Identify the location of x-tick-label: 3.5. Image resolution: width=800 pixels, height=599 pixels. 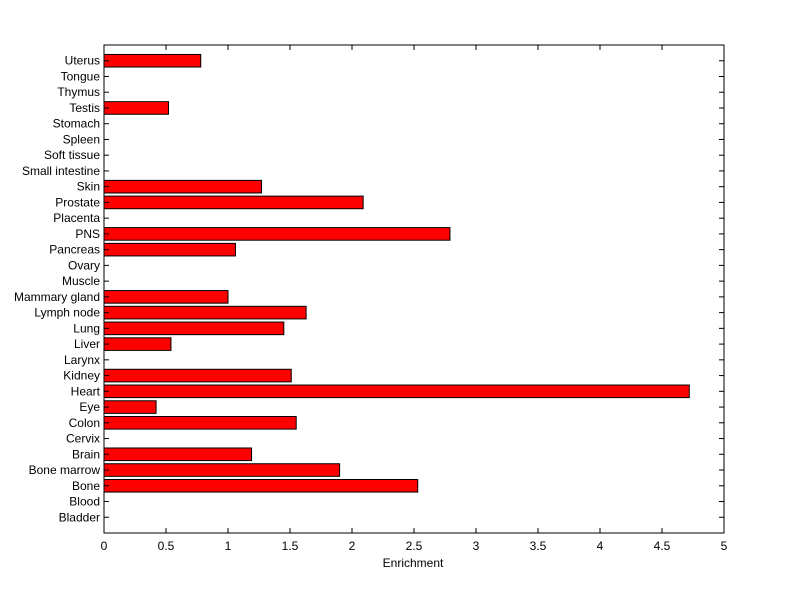
(538, 546).